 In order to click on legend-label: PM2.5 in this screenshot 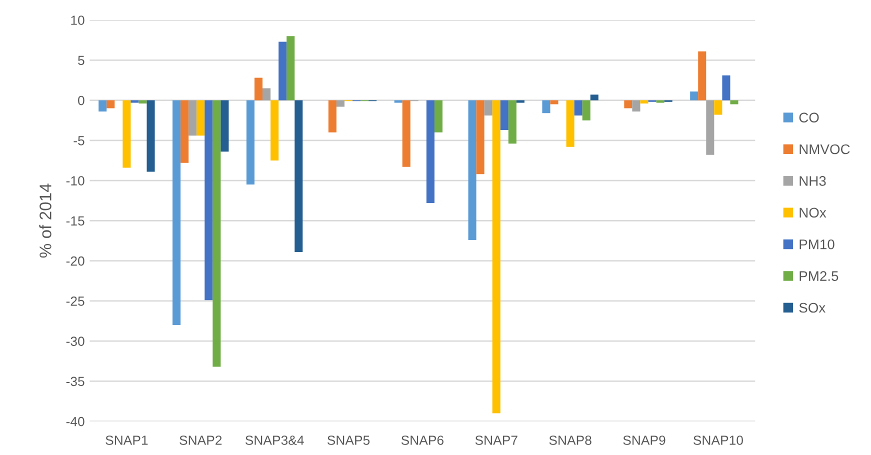, I will do `click(819, 276)`.